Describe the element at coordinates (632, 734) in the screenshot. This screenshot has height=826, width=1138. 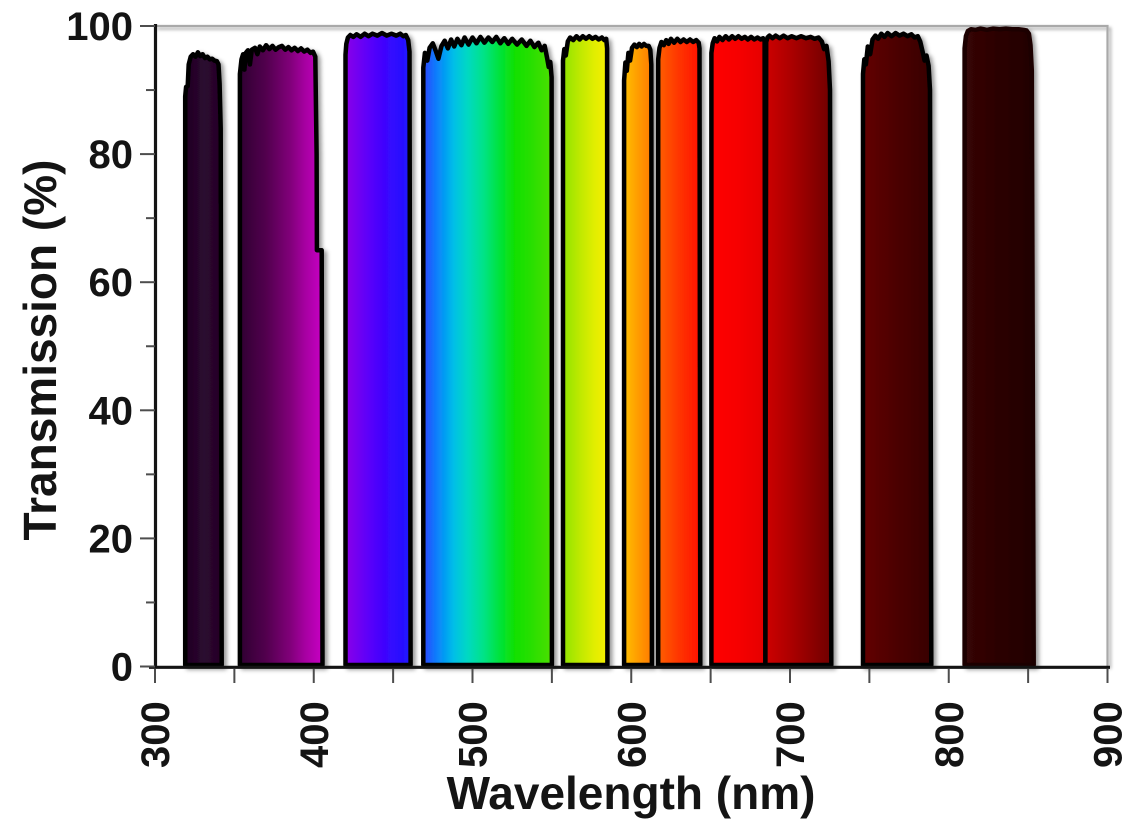
I see `x-tick-label-600: 600` at that location.